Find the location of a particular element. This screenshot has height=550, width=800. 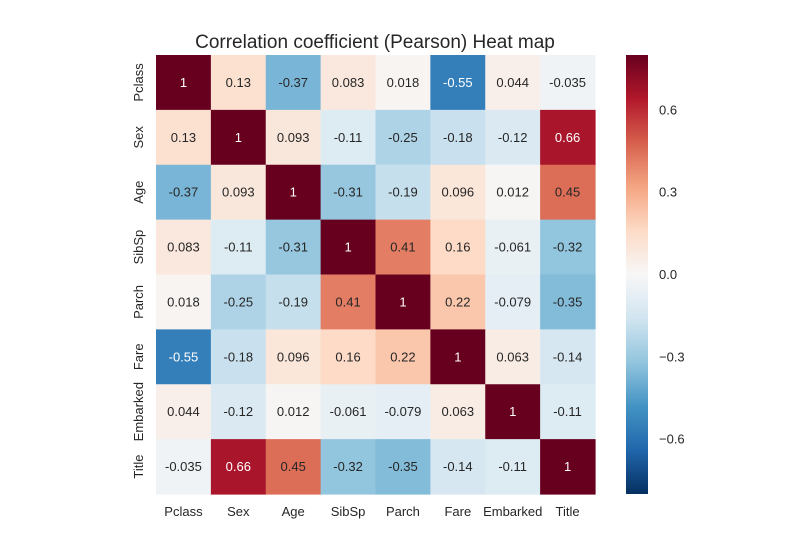

heatmap-cell-label: 0.044 is located at coordinates (183, 411).